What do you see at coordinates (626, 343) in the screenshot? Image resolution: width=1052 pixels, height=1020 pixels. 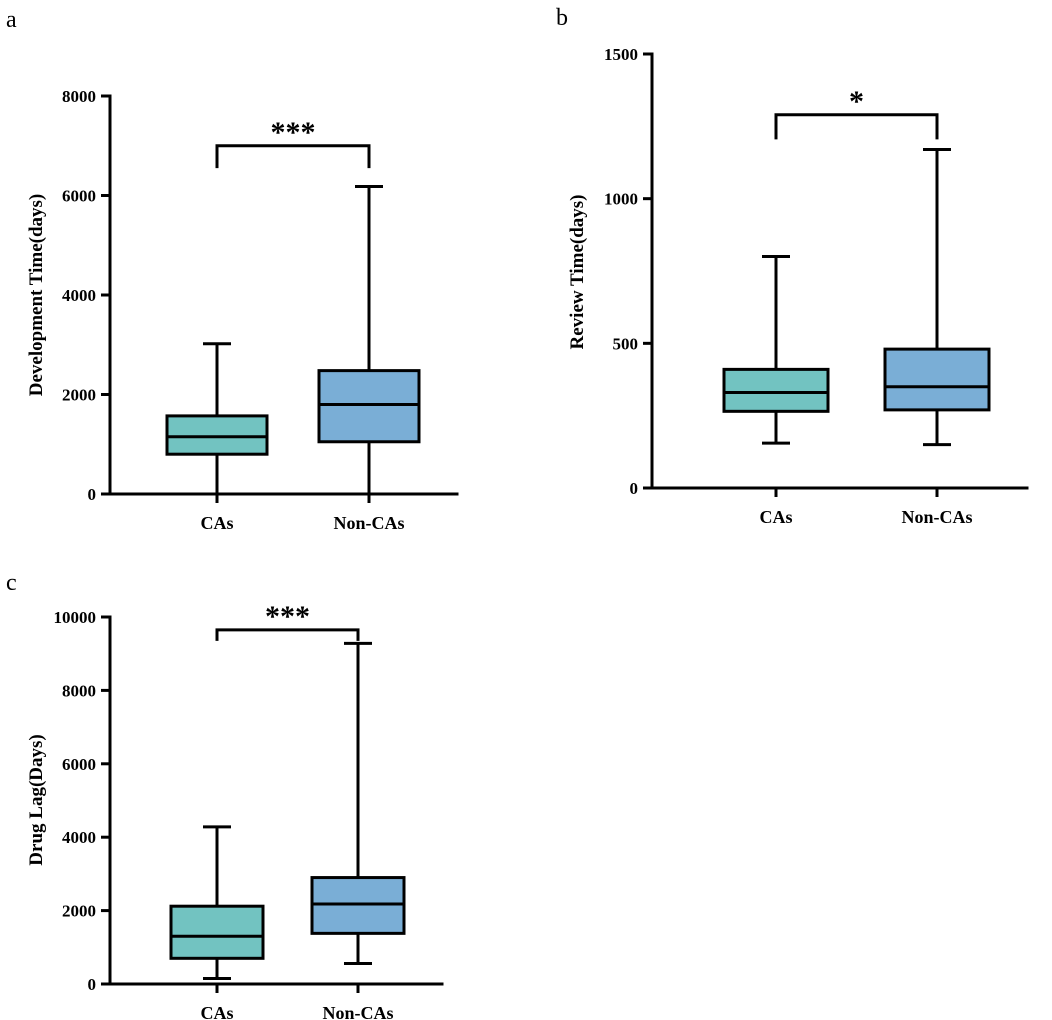 I see `y-tick-label: 500` at bounding box center [626, 343].